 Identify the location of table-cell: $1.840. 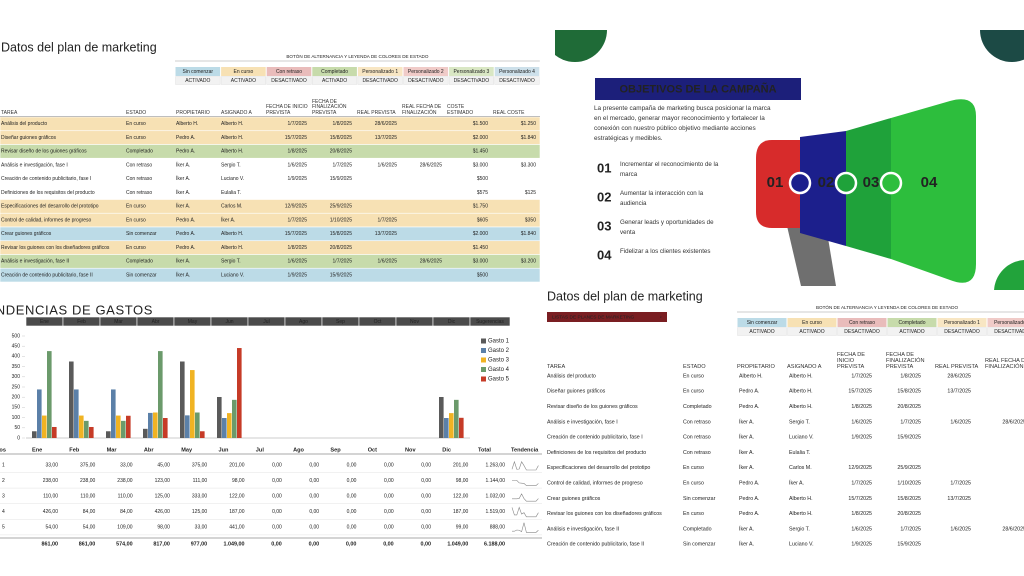
(529, 234).